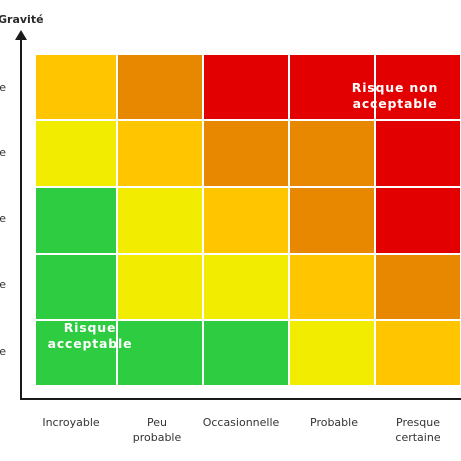 The height and width of the screenshot is (461, 461). I want to click on col-label-peu-probable: Peu probable, so click(157, 430).